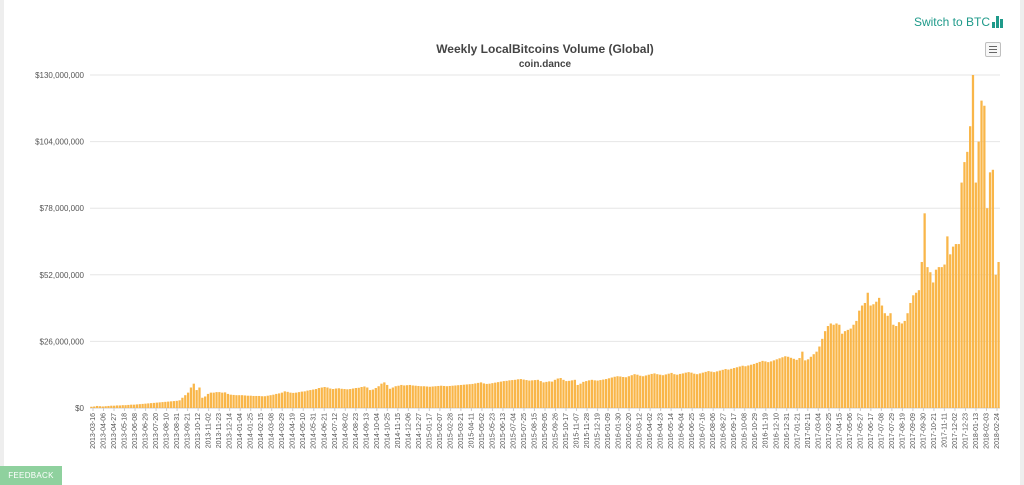  What do you see at coordinates (230, 431) in the screenshot?
I see `x-tick-label: 2013-12-14` at bounding box center [230, 431].